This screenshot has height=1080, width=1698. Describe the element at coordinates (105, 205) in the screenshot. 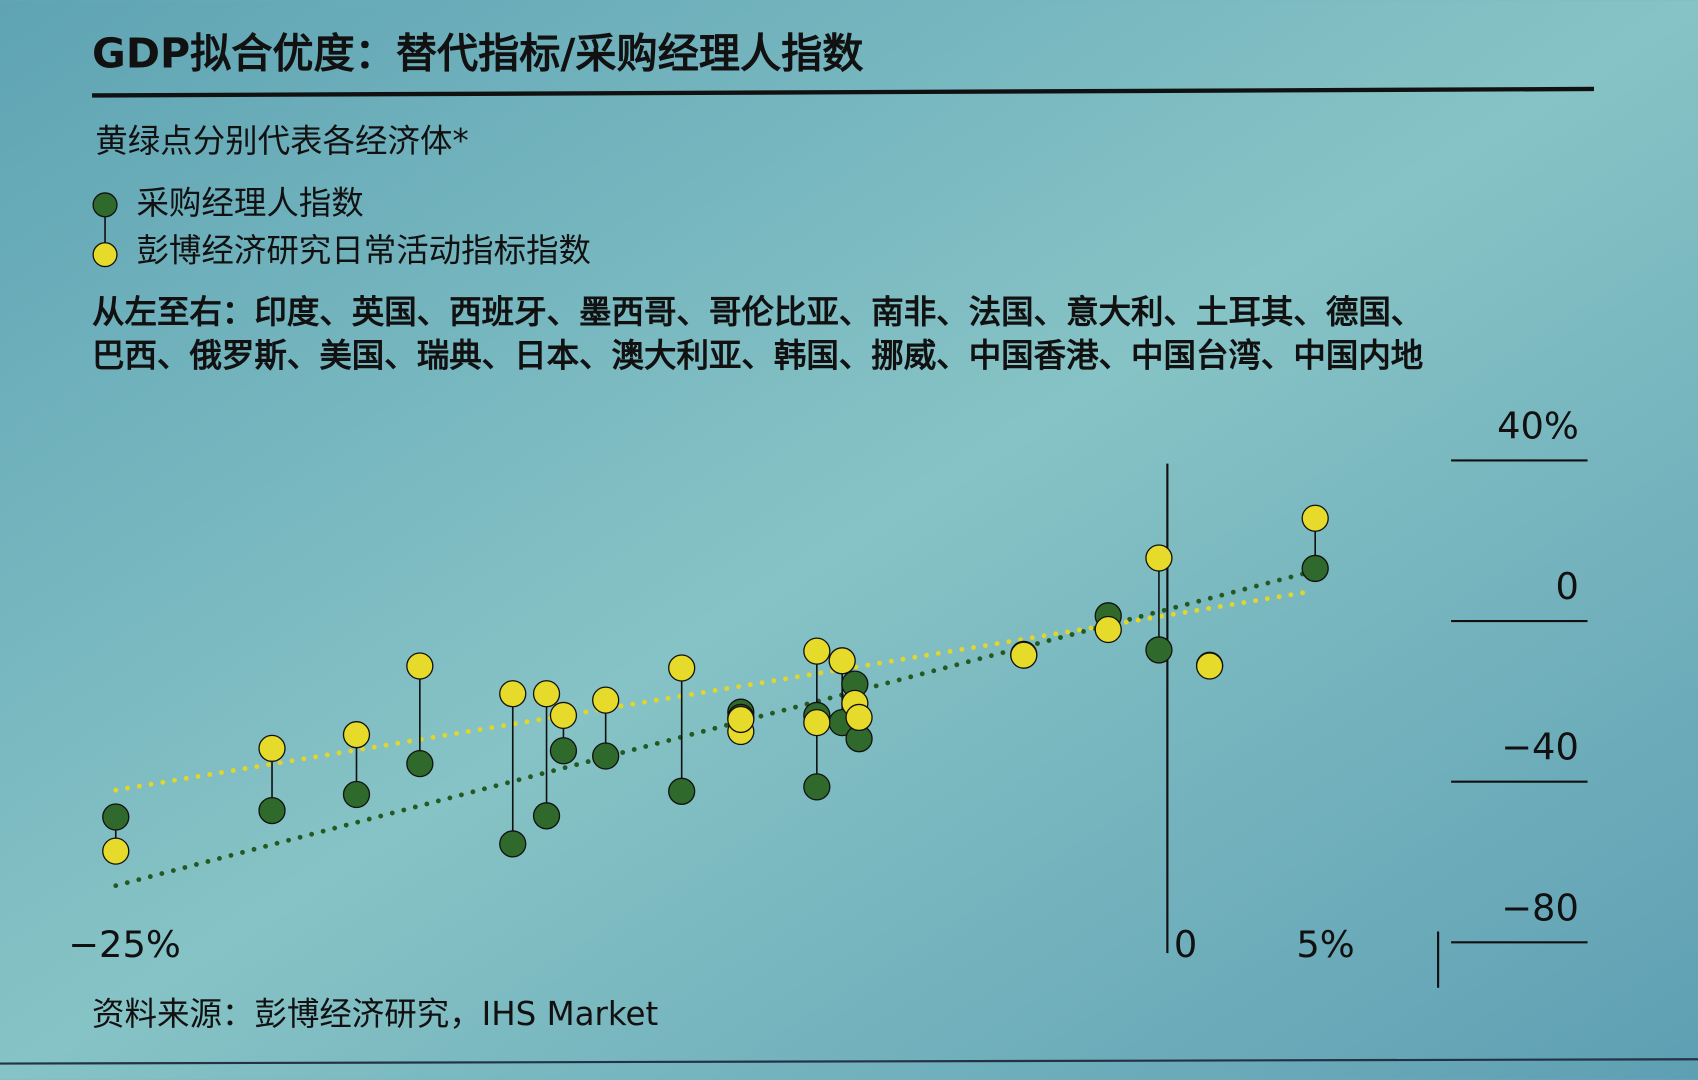

I see `legend-marker-green` at that location.